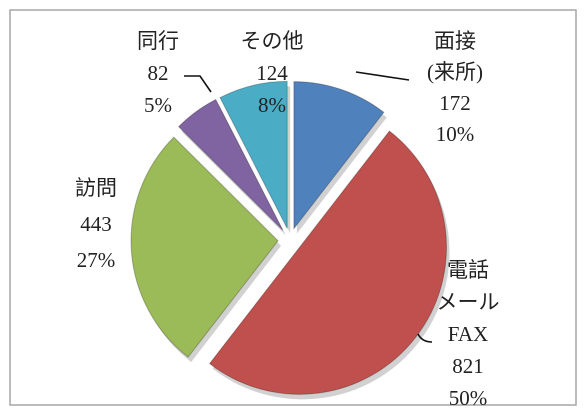 The width and height of the screenshot is (587, 416). Describe the element at coordinates (455, 103) in the screenshot. I see `value-label: 172` at that location.